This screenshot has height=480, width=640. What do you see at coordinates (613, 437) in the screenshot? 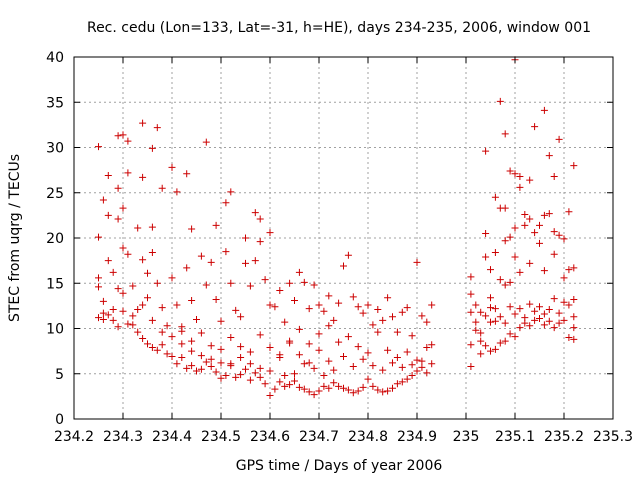
I see `x-tick-label: 235.3` at bounding box center [613, 437].